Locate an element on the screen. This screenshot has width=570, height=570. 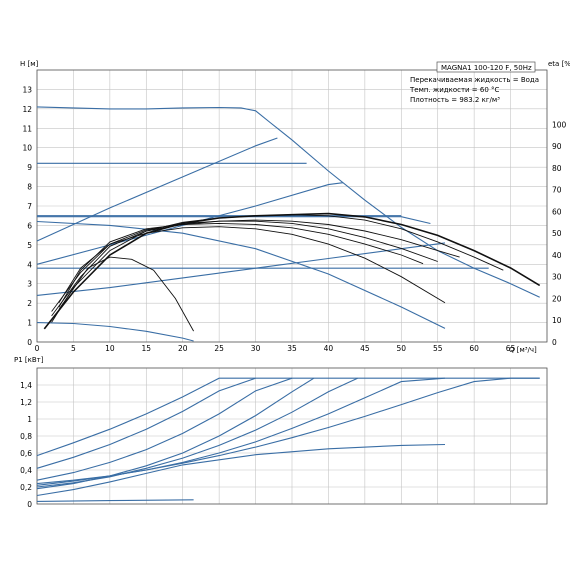
y2-tick-label: 30 is located at coordinates (557, 277).